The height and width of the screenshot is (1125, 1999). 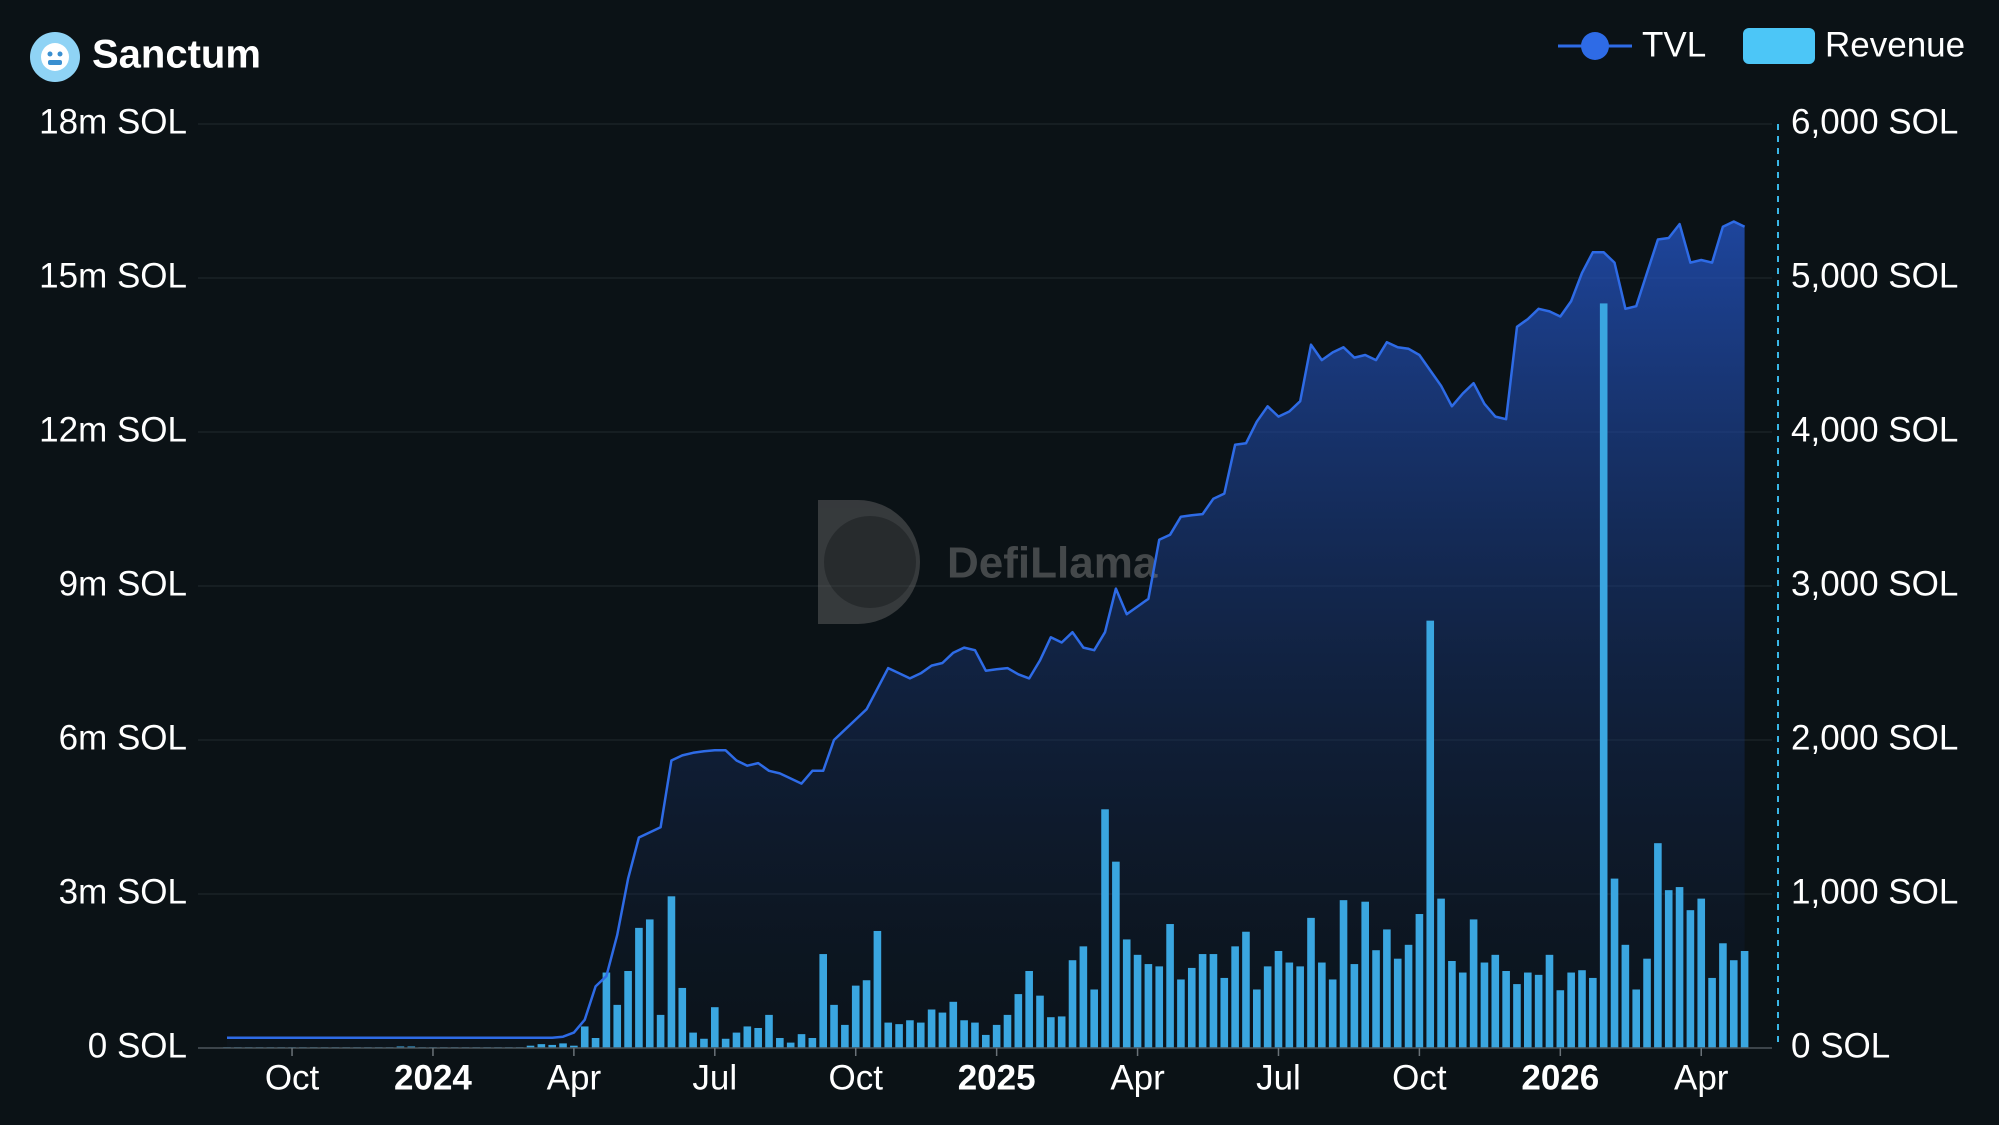 What do you see at coordinates (1560, 1077) in the screenshot?
I see `x-tick-label: 2026` at bounding box center [1560, 1077].